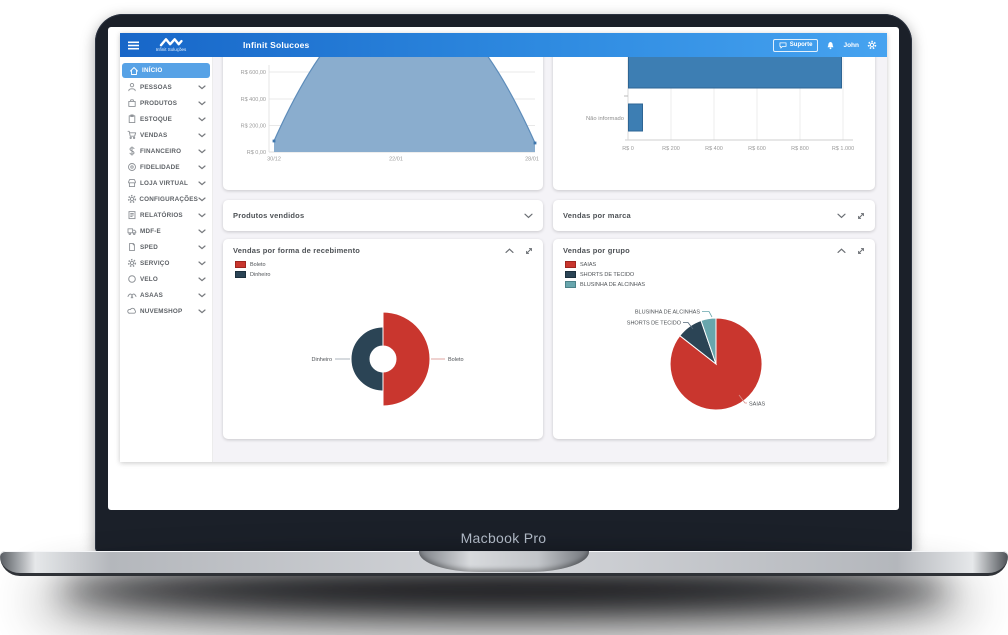 The height and width of the screenshot is (635, 1008). What do you see at coordinates (166, 295) in the screenshot?
I see `sidebar-item-asaas: ASAAS` at bounding box center [166, 295].